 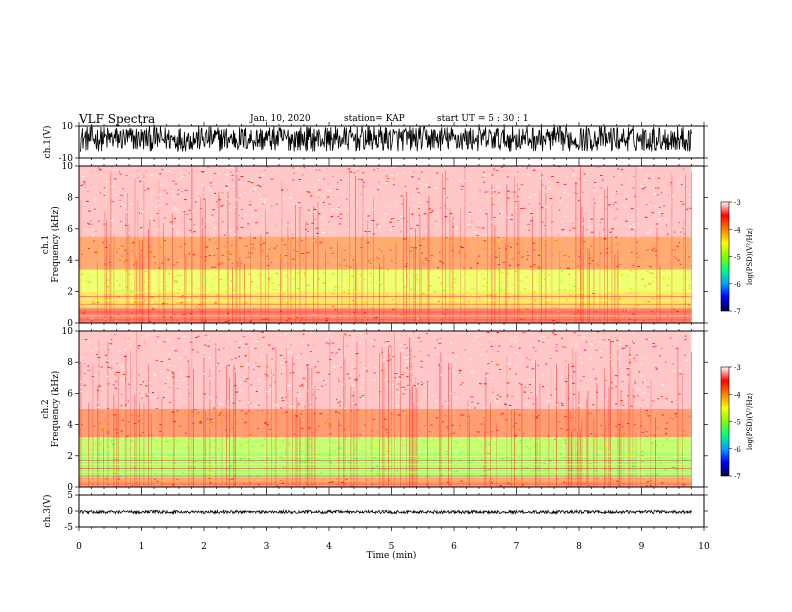 I want to click on colorbar-tick-1-2: -5, so click(x=737, y=258).